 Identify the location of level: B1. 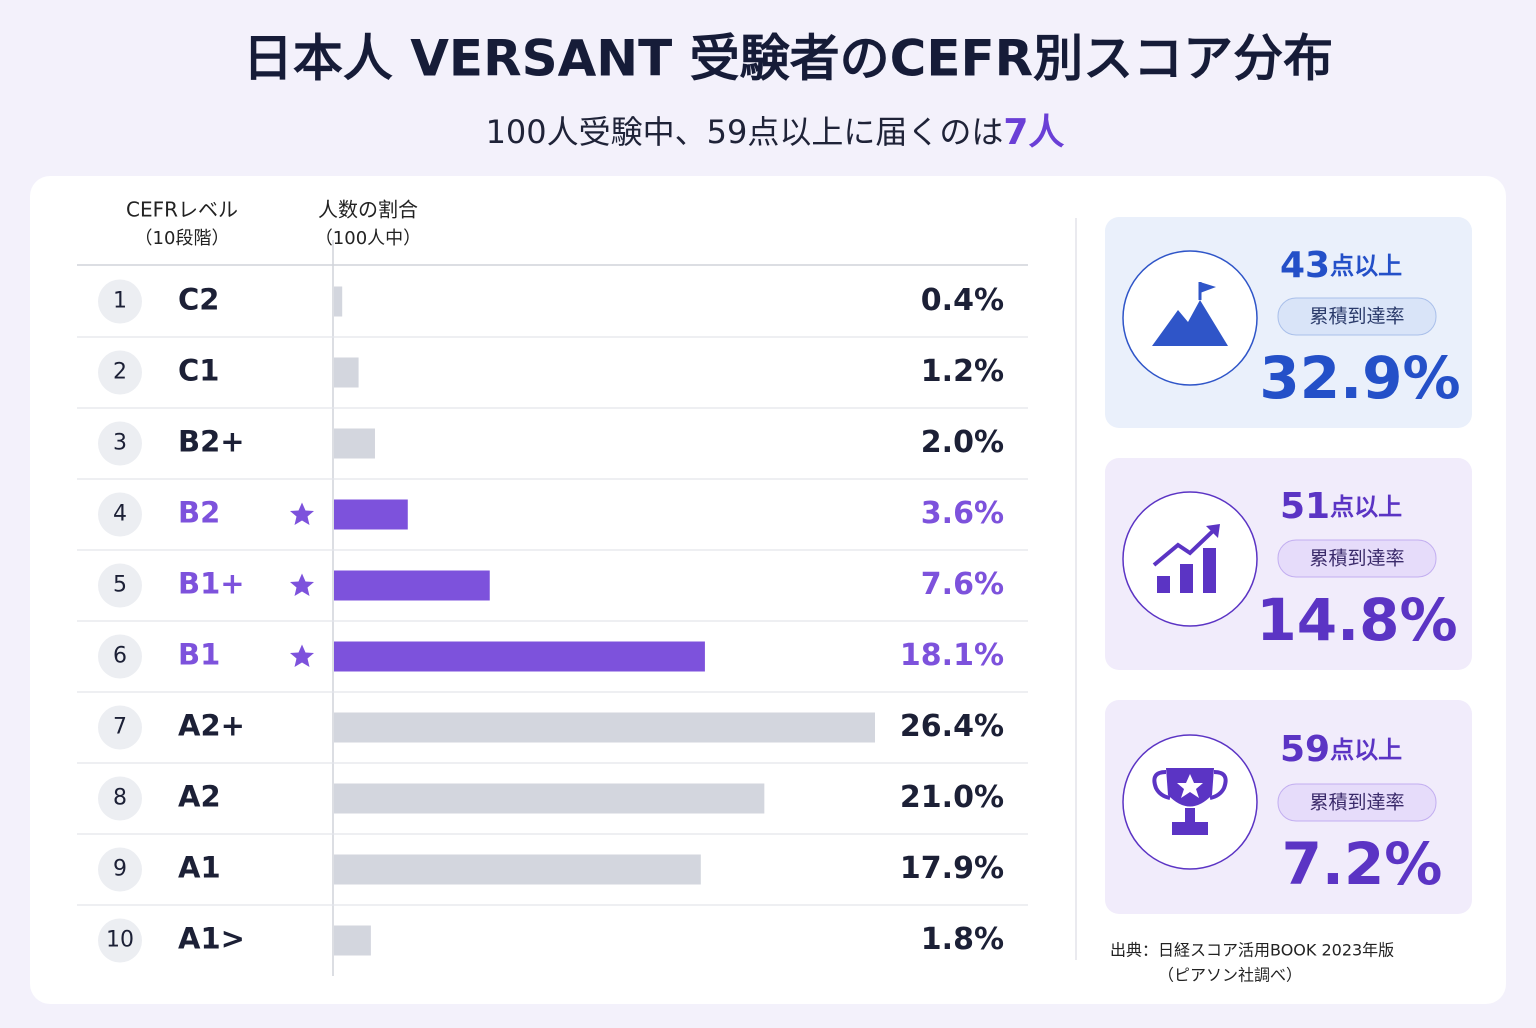
(199, 655).